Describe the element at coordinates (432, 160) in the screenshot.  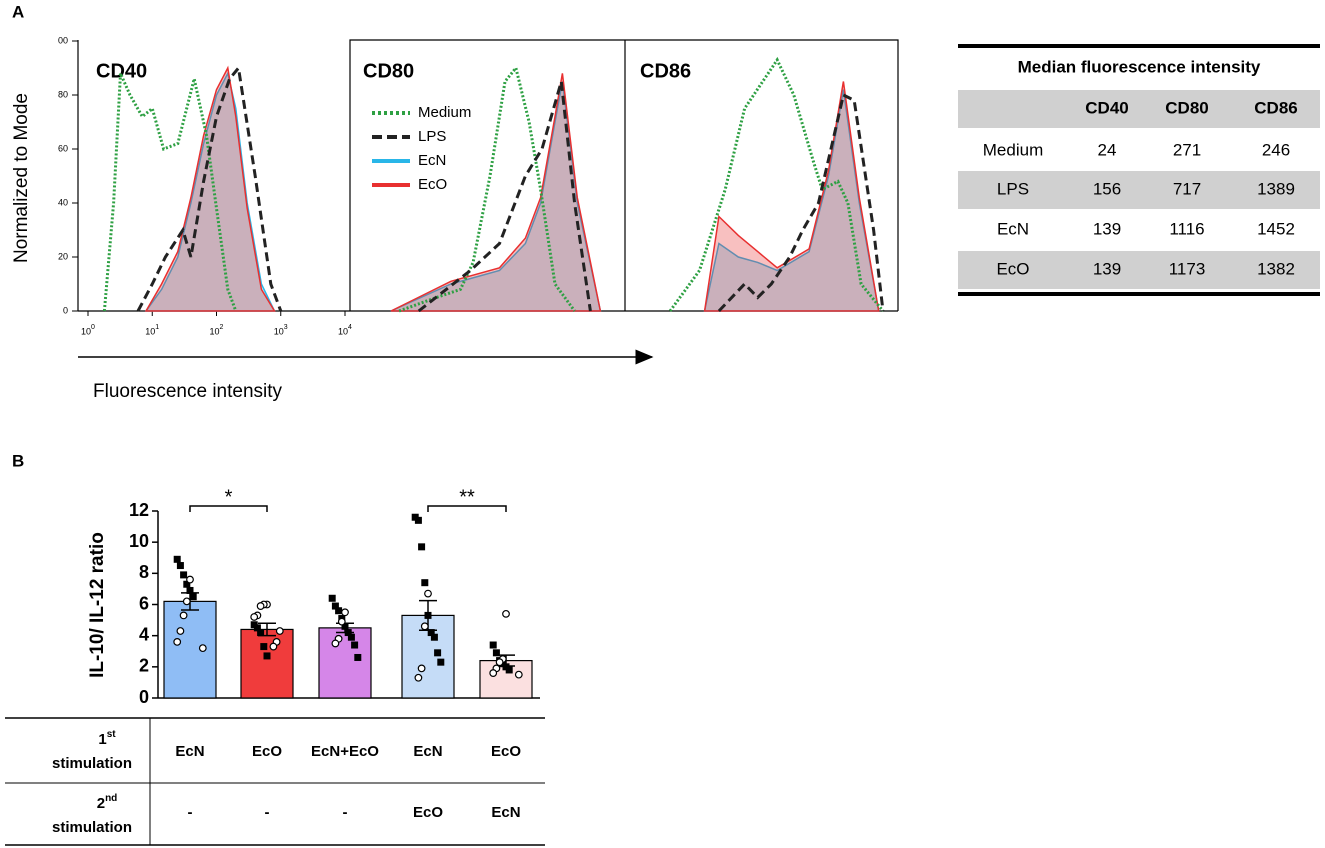
I see `legend-label: EcN` at that location.